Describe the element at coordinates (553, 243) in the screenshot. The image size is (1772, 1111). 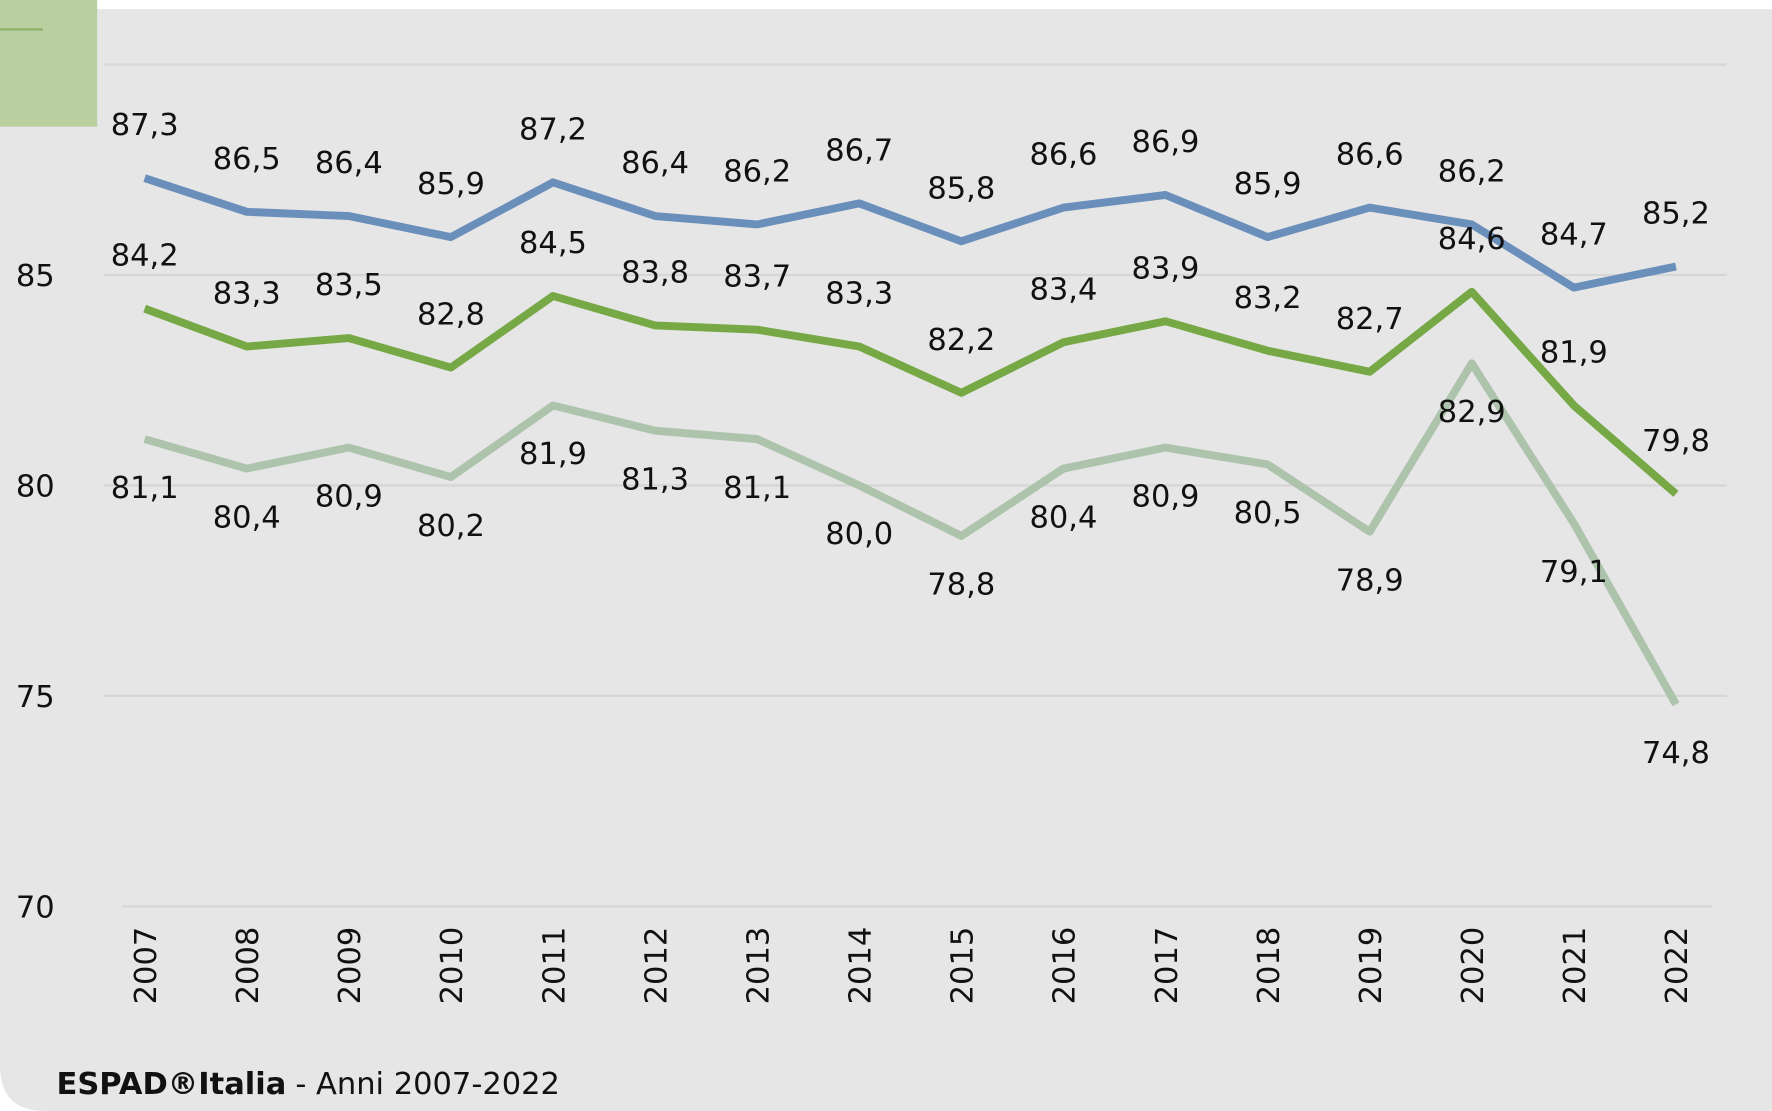
I see `data-label: 84,5` at that location.